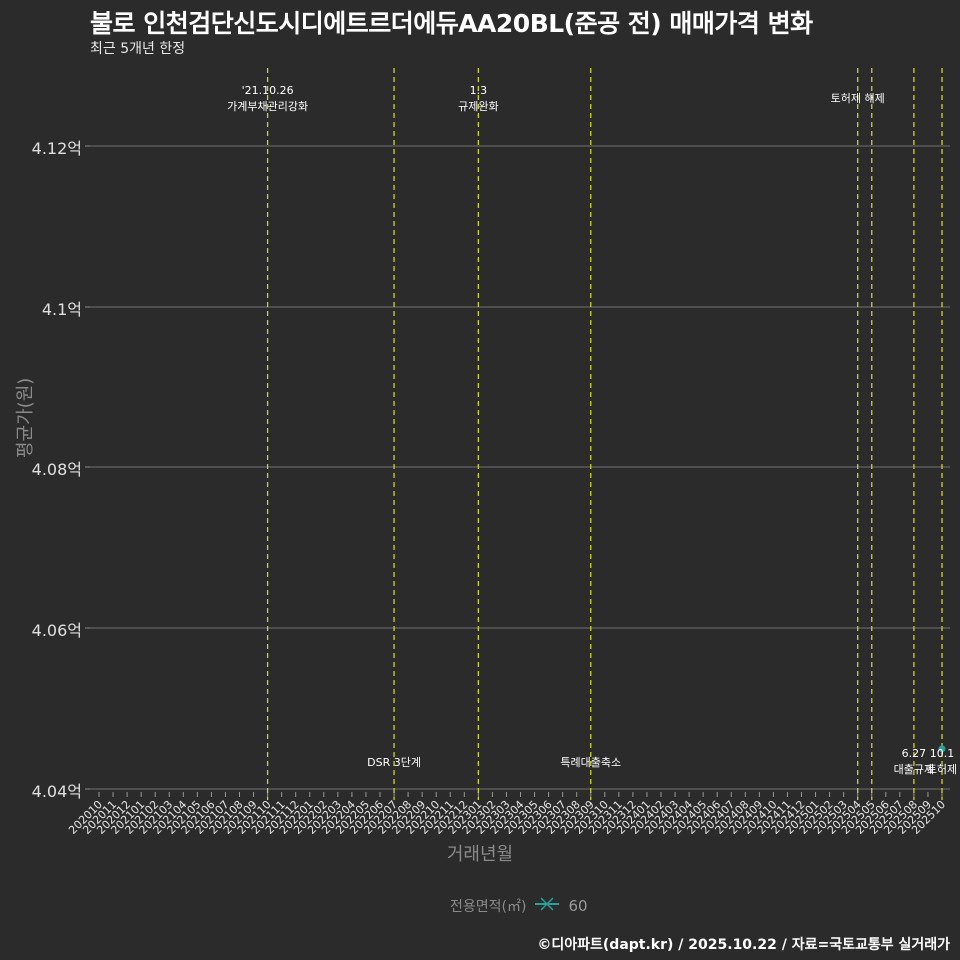  I want to click on event-label: 6.27 대출규제, so click(914, 761).